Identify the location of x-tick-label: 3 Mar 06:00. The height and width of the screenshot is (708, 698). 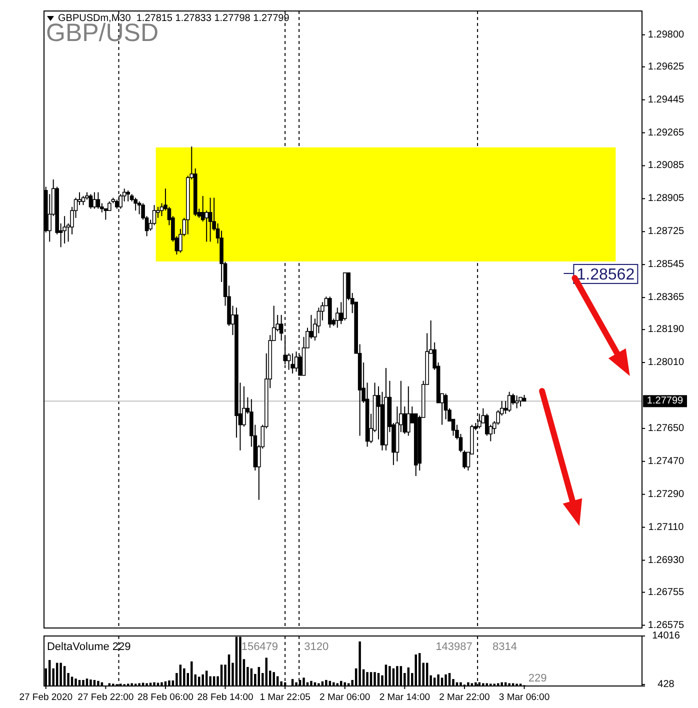
(524, 697).